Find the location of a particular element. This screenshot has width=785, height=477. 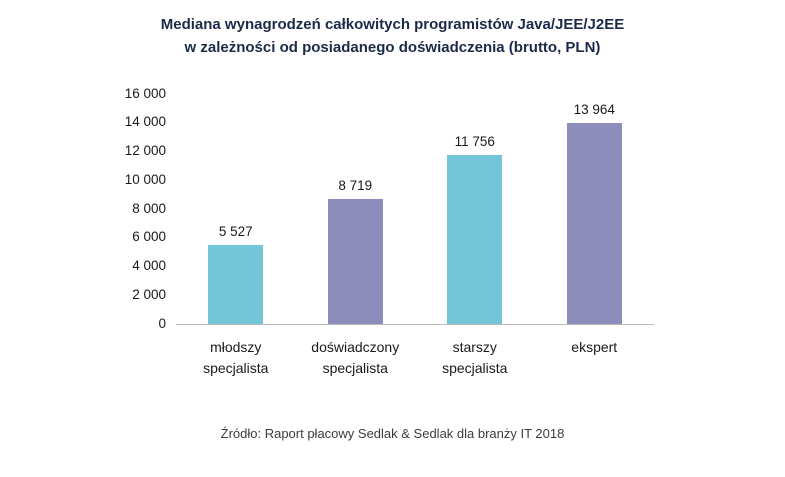

bar-slot: 13 964 is located at coordinates (595, 213).